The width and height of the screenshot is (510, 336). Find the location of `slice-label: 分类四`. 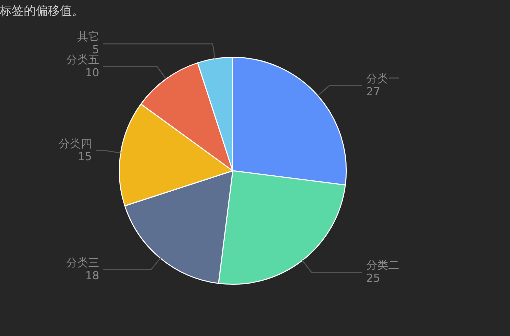

slice-label: 分类四 is located at coordinates (75, 143).